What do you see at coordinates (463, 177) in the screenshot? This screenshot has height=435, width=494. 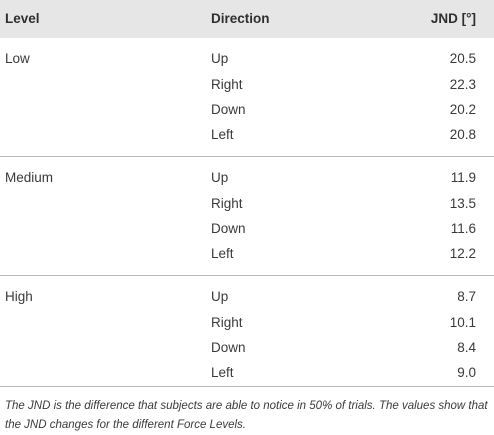 I see `jnd-cell: 11.9` at bounding box center [463, 177].